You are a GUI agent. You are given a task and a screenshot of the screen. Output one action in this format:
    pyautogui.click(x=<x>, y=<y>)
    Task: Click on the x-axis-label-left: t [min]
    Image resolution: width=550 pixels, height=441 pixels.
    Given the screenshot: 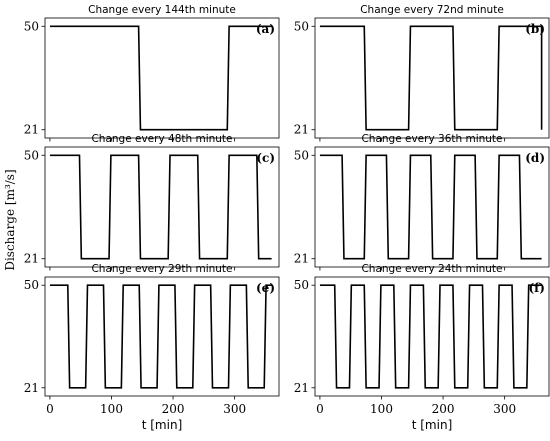 What is the action you would take?
    pyautogui.click(x=162, y=425)
    